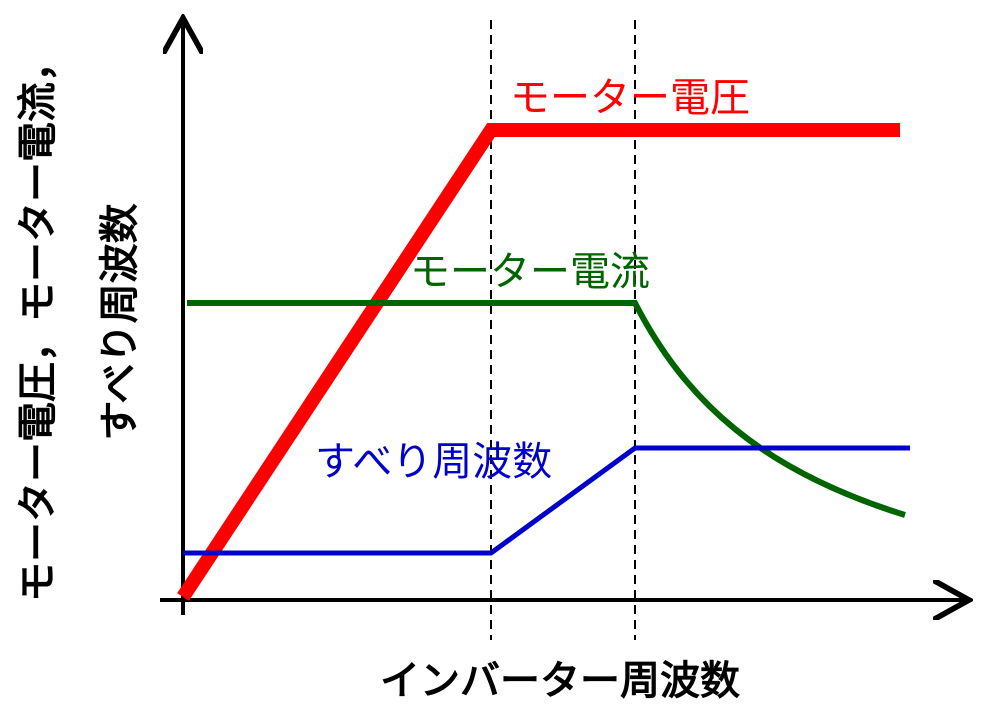  I want to click on curve-label: すべり周波数, so click(433, 462).